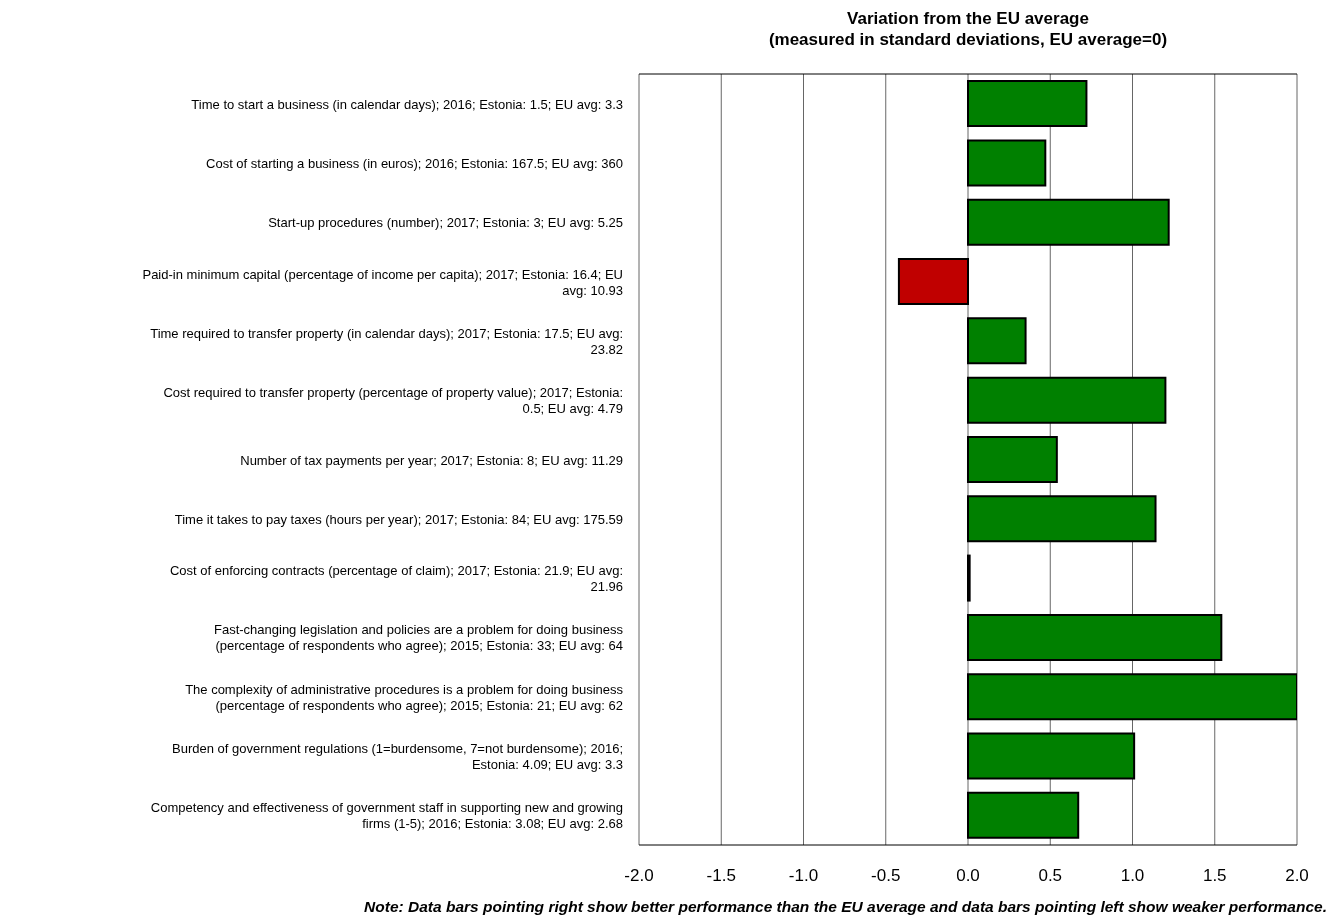 The width and height of the screenshot is (1327, 915). Describe the element at coordinates (431, 459) in the screenshot. I see `y-tick-label: Number of tax payments per year; 2017; Estonia: 8; EU avg: 11.29` at that location.